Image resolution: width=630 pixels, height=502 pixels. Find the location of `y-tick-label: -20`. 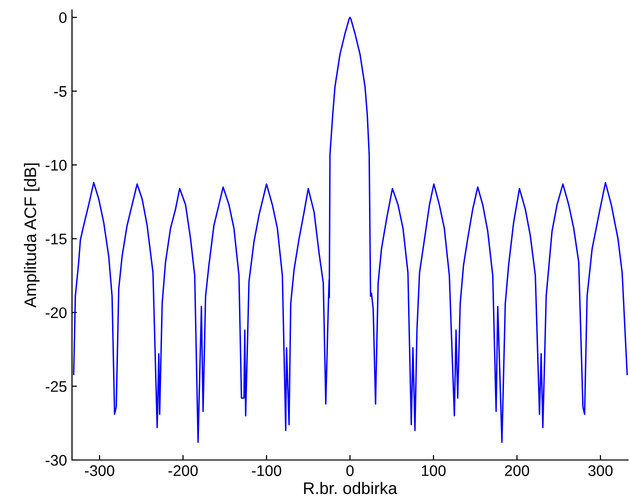

y-tick-label: -20 is located at coordinates (56, 312).